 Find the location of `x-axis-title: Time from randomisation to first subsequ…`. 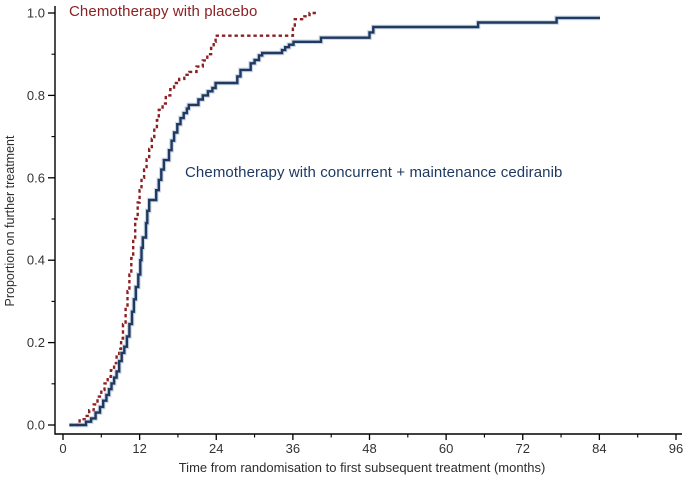

x-axis-title: Time from randomisation to first subsequ… is located at coordinates (362, 467).